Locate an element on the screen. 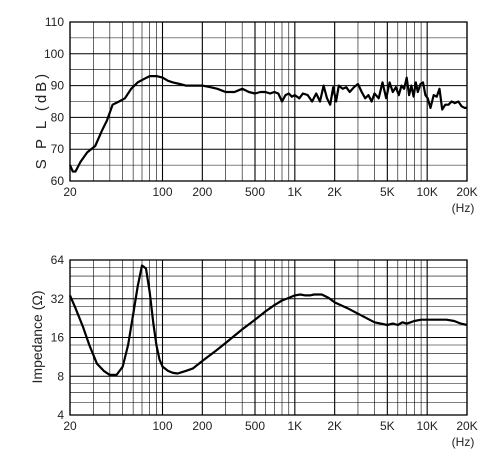  impedance-y-tick-label: 8 is located at coordinates (60, 376).